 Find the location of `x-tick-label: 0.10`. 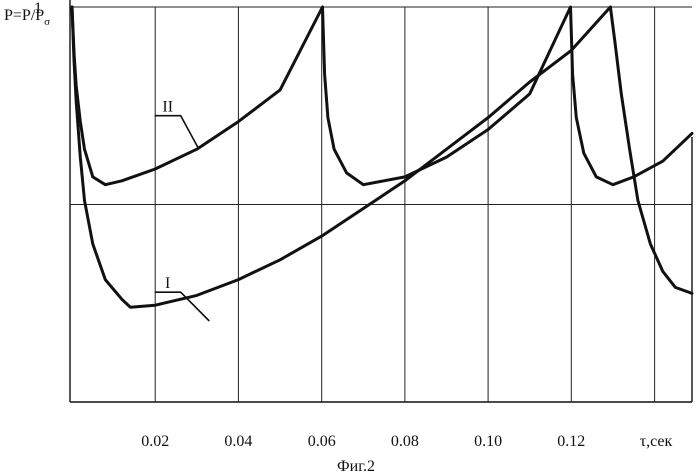

x-tick-label: 0.10 is located at coordinates (488, 441).